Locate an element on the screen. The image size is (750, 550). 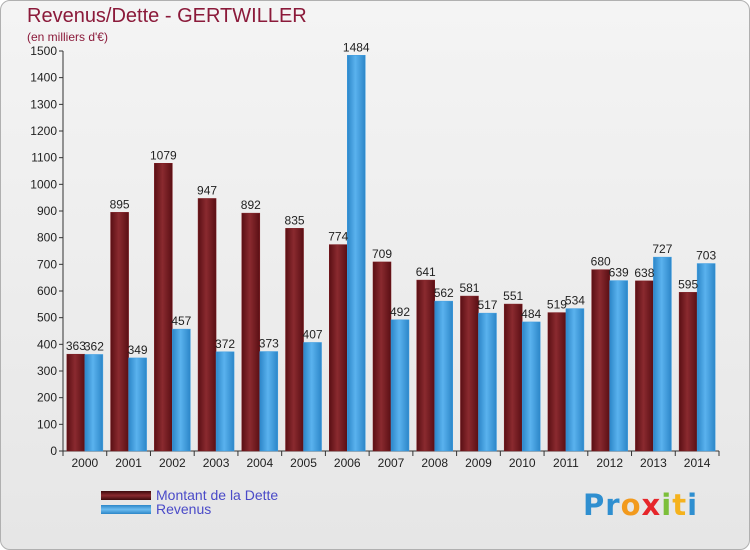
y-tick-label: 1300 is located at coordinates (43, 104).